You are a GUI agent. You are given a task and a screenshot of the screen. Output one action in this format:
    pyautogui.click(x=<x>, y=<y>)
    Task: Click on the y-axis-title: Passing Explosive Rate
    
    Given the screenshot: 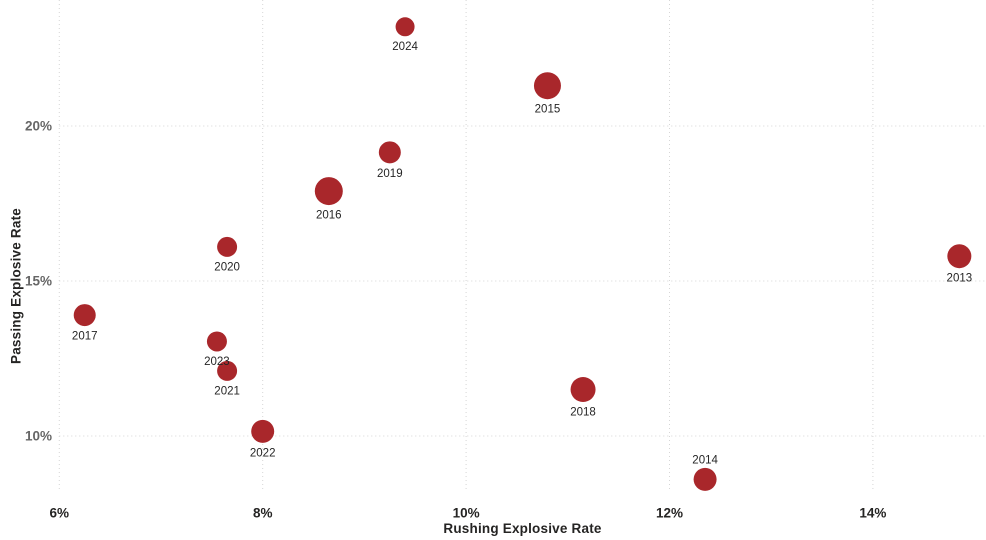 What is the action you would take?
    pyautogui.click(x=16, y=286)
    